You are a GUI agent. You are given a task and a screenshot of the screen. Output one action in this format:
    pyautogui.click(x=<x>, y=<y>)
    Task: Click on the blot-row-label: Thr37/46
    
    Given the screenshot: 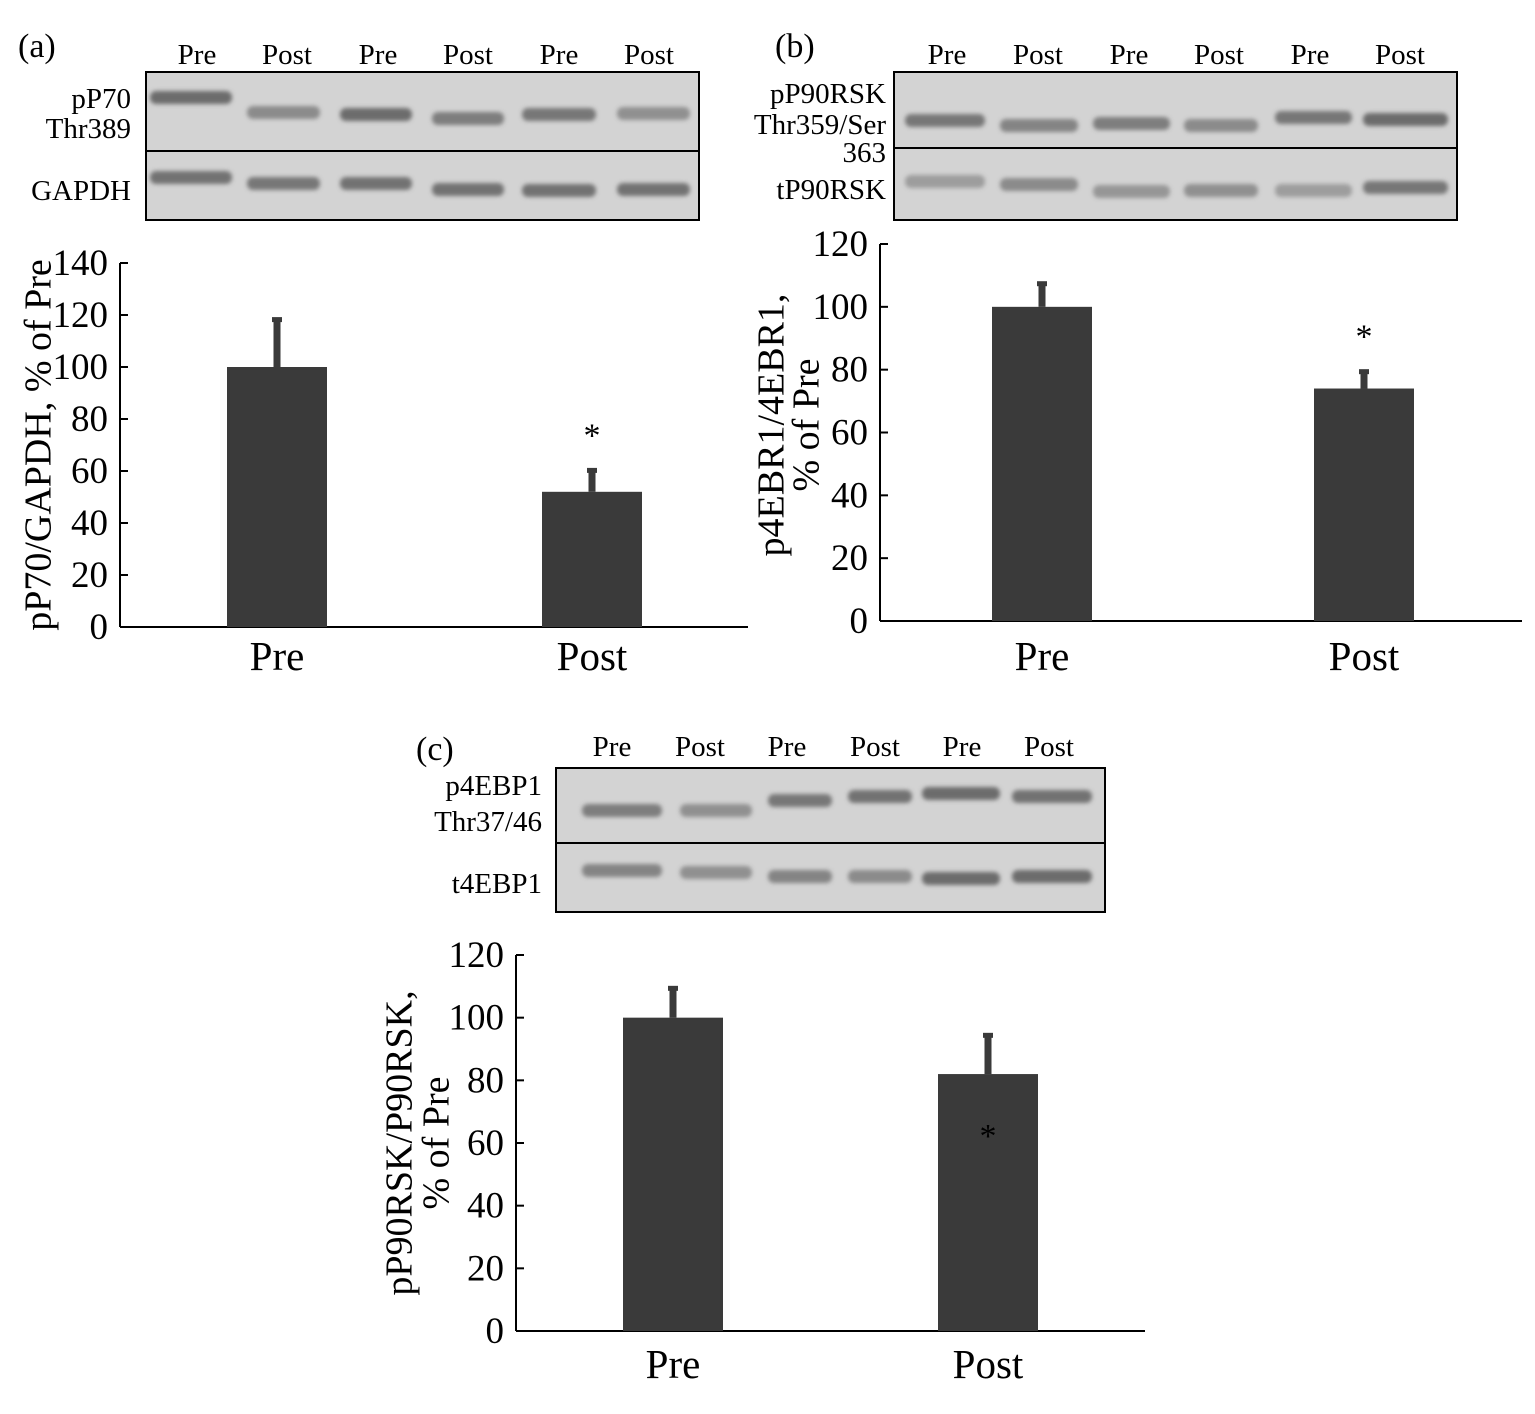 What is the action you would take?
    pyautogui.click(x=488, y=822)
    